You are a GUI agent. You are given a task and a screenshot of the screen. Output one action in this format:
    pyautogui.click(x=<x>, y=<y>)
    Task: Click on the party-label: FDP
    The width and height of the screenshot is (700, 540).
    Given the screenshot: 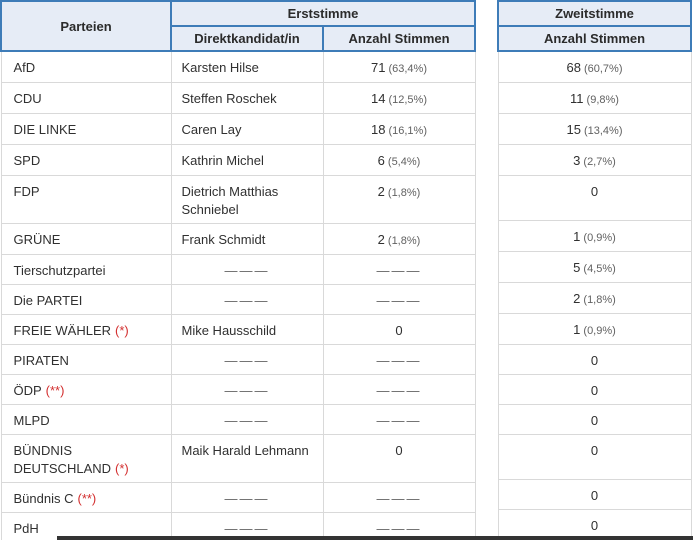 What is the action you would take?
    pyautogui.click(x=26, y=191)
    